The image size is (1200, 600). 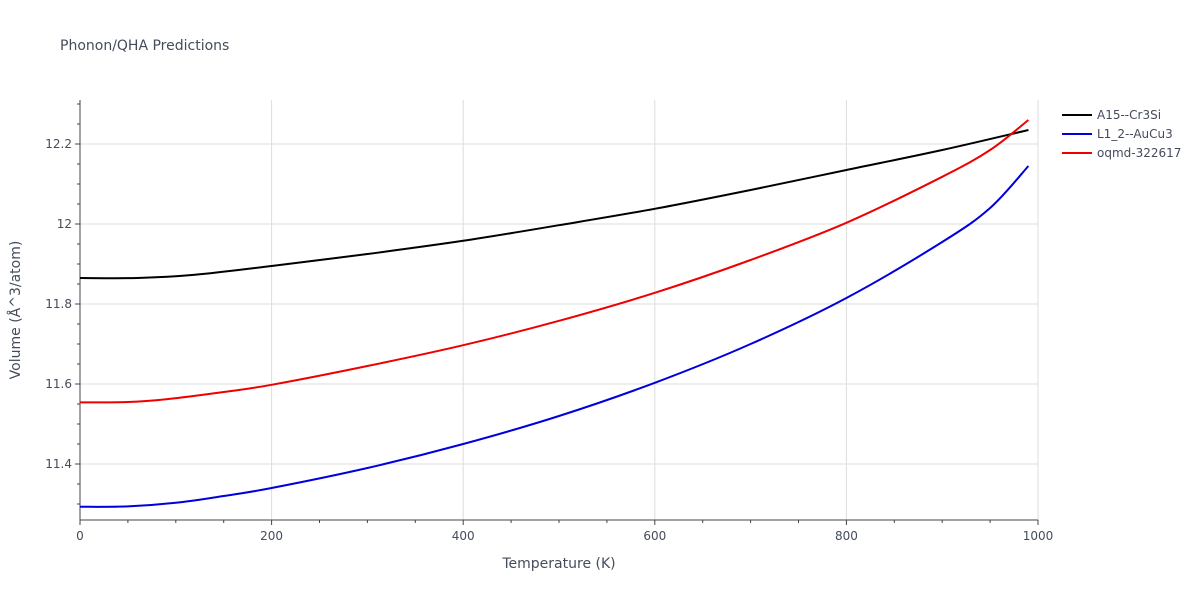 What do you see at coordinates (80, 536) in the screenshot?
I see `x-tick-label: 0` at bounding box center [80, 536].